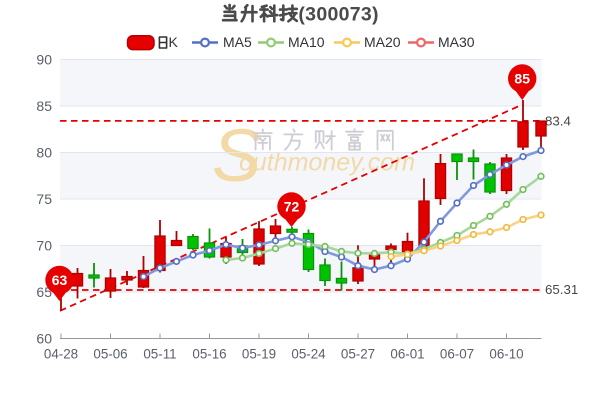  What do you see at coordinates (308, 354) in the screenshot?
I see `svg-text: 05-24` at bounding box center [308, 354].